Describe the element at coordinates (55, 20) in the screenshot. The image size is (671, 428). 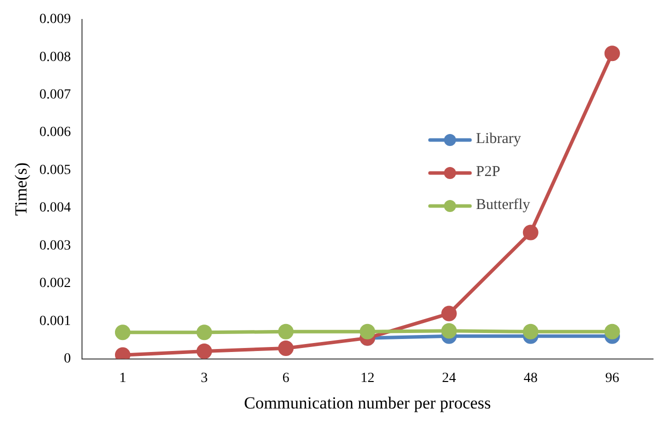
I see `y-tick-label: 0.009` at that location.